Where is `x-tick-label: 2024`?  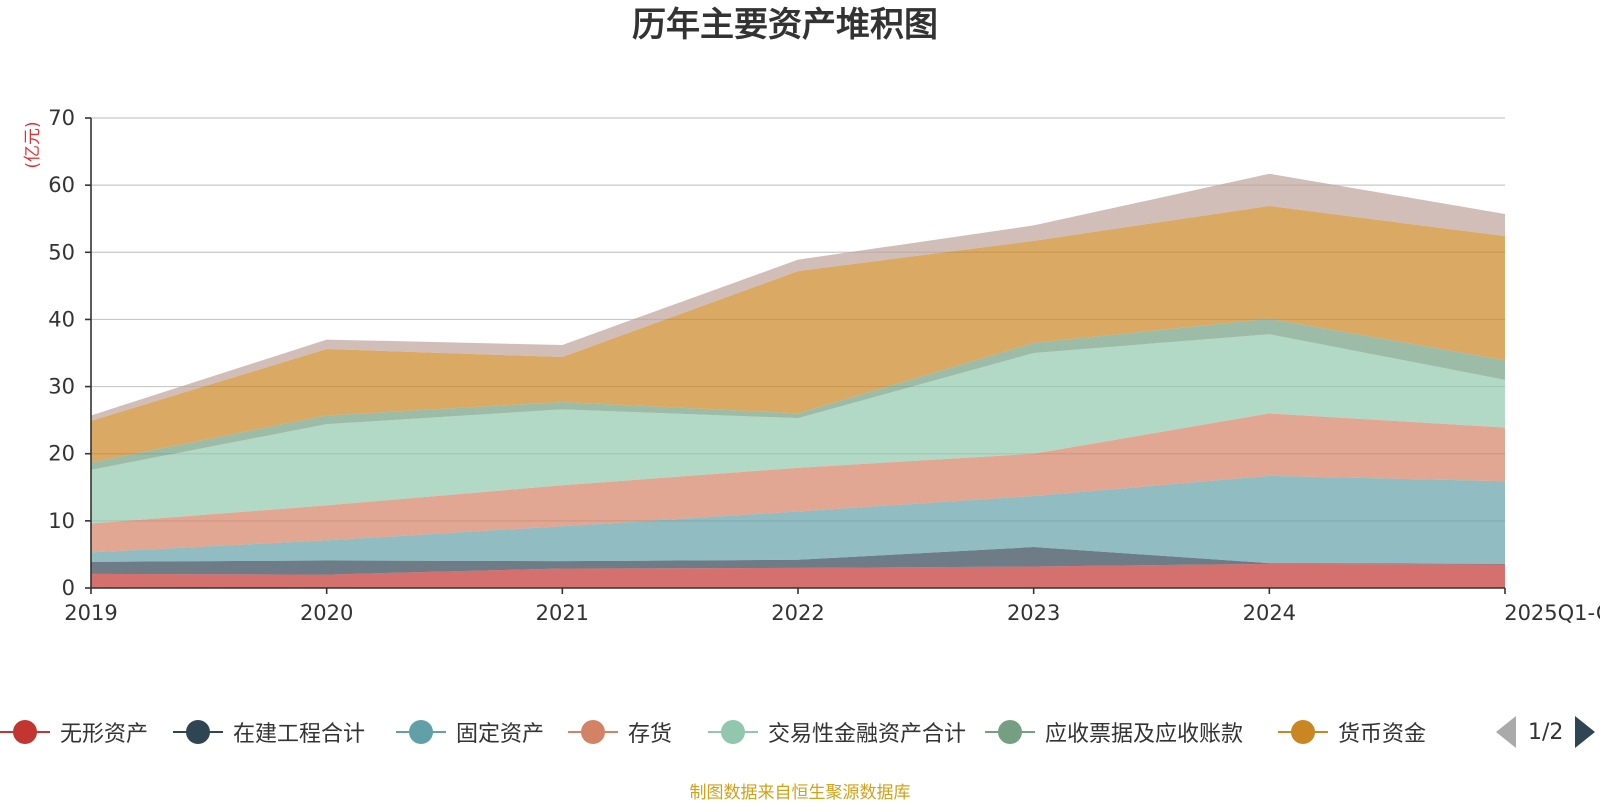
x-tick-label: 2024 is located at coordinates (1269, 613).